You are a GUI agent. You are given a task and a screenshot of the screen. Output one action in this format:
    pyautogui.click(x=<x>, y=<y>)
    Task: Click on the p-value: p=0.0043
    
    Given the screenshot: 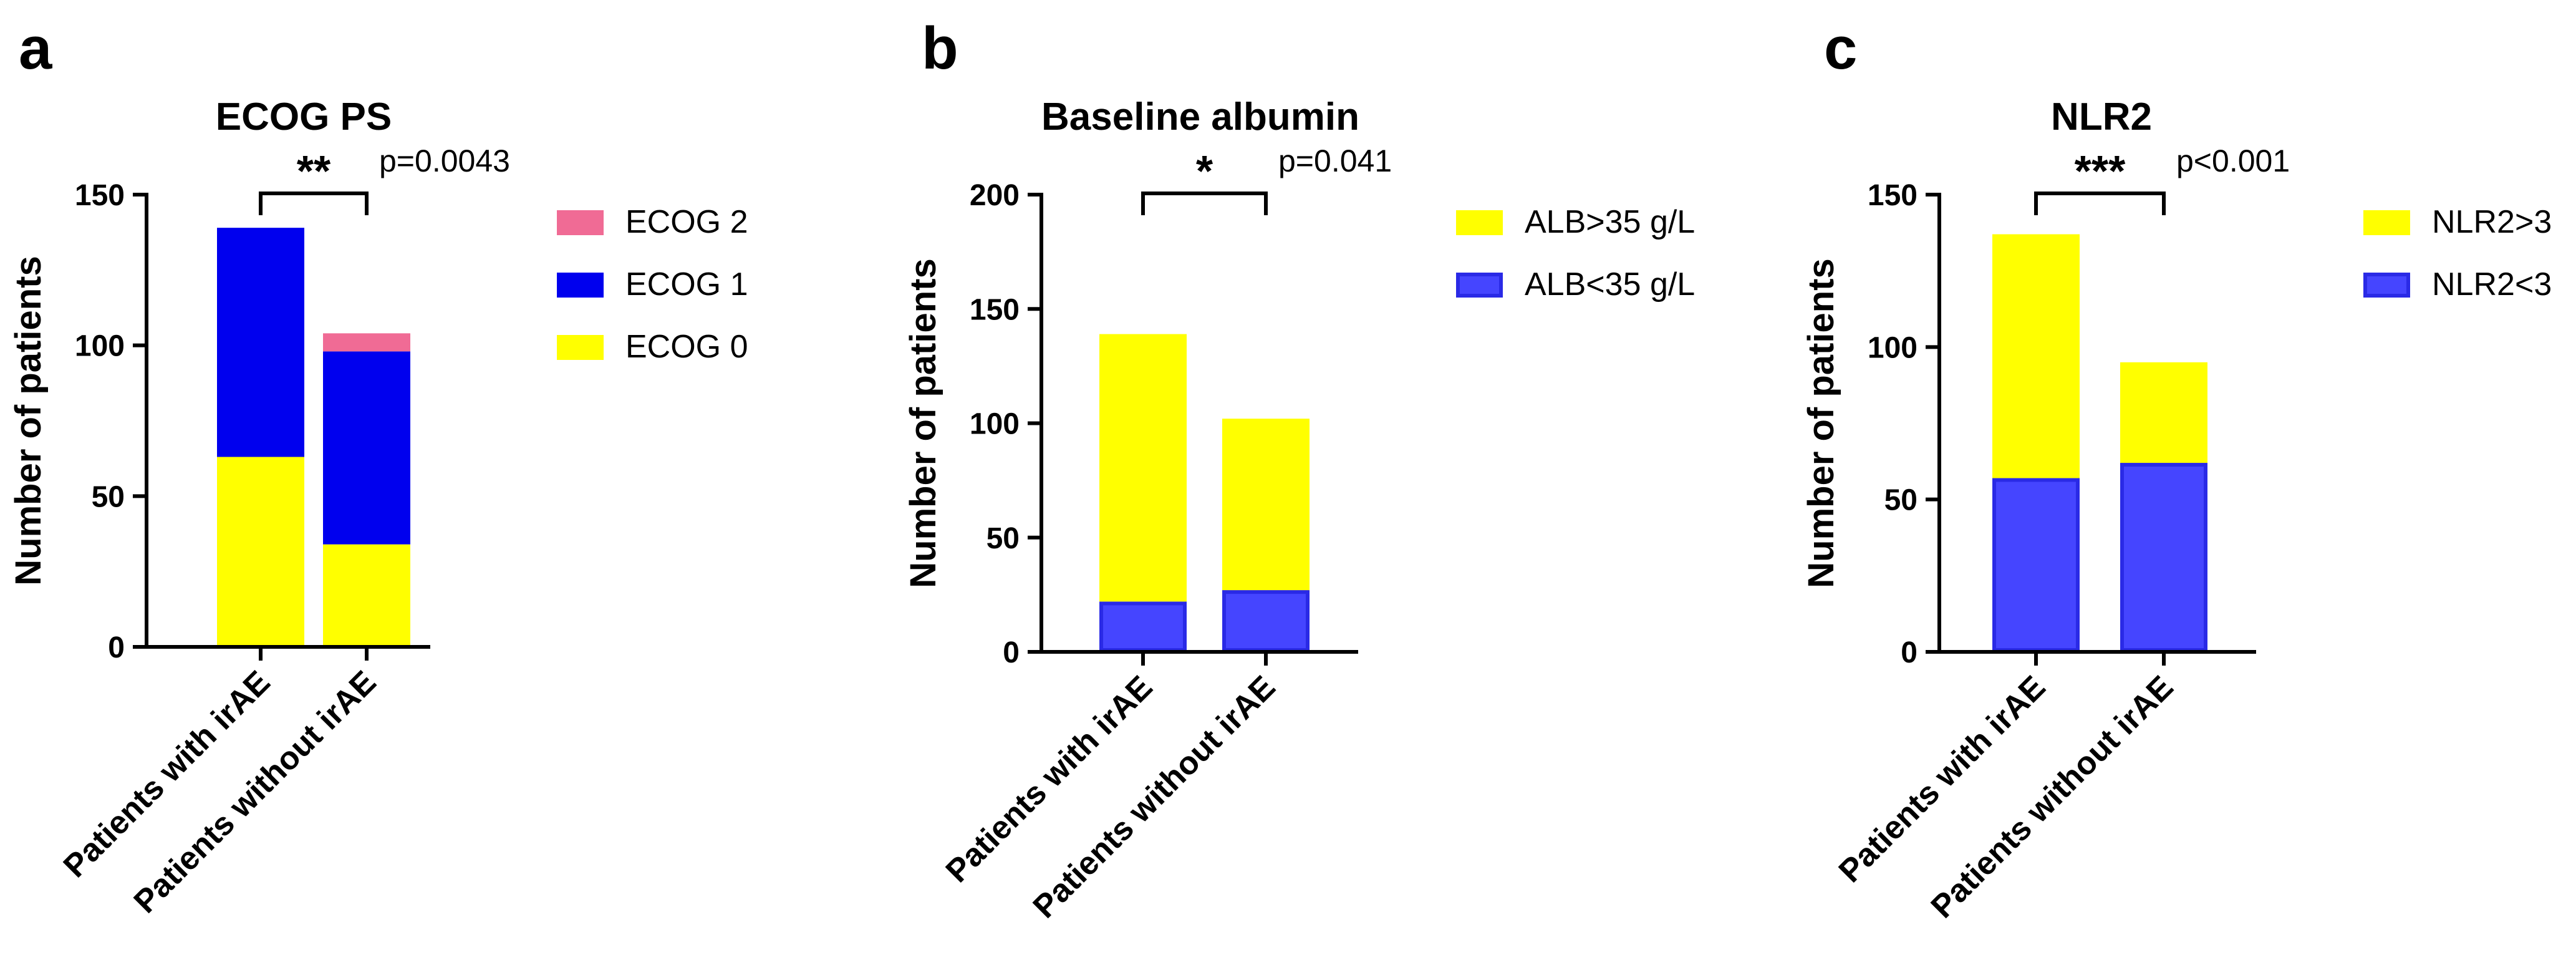 What is the action you would take?
    pyautogui.click(x=444, y=160)
    